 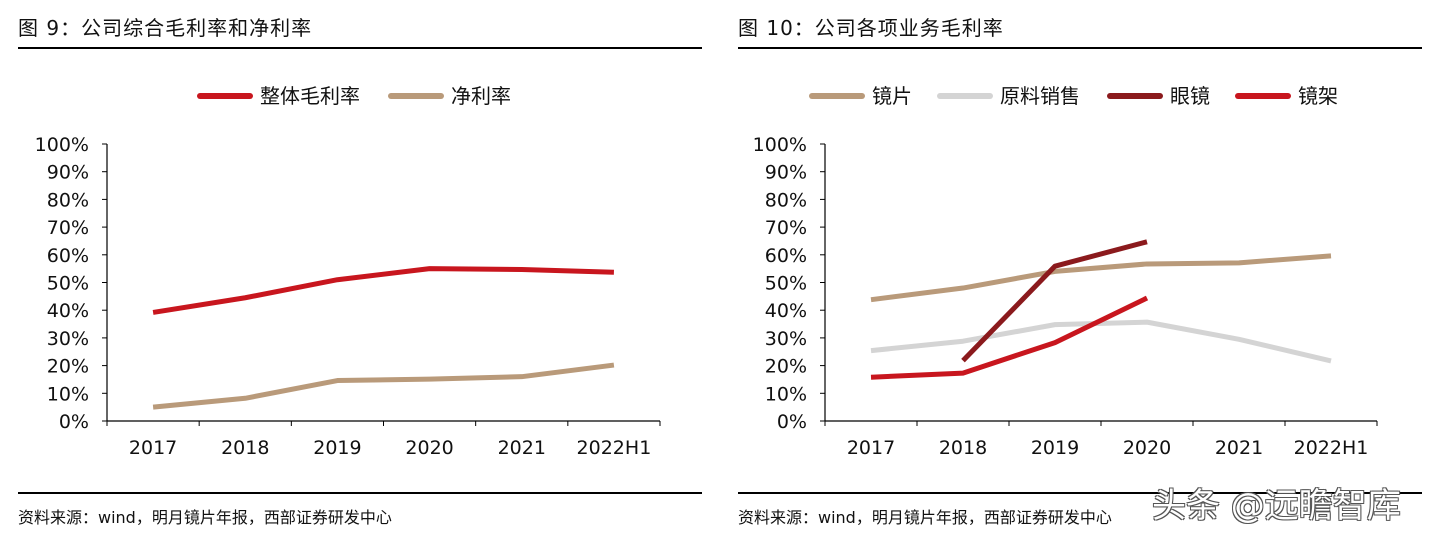 I want to click on watermark: 头条 @远瞻智库, so click(x=1276, y=506).